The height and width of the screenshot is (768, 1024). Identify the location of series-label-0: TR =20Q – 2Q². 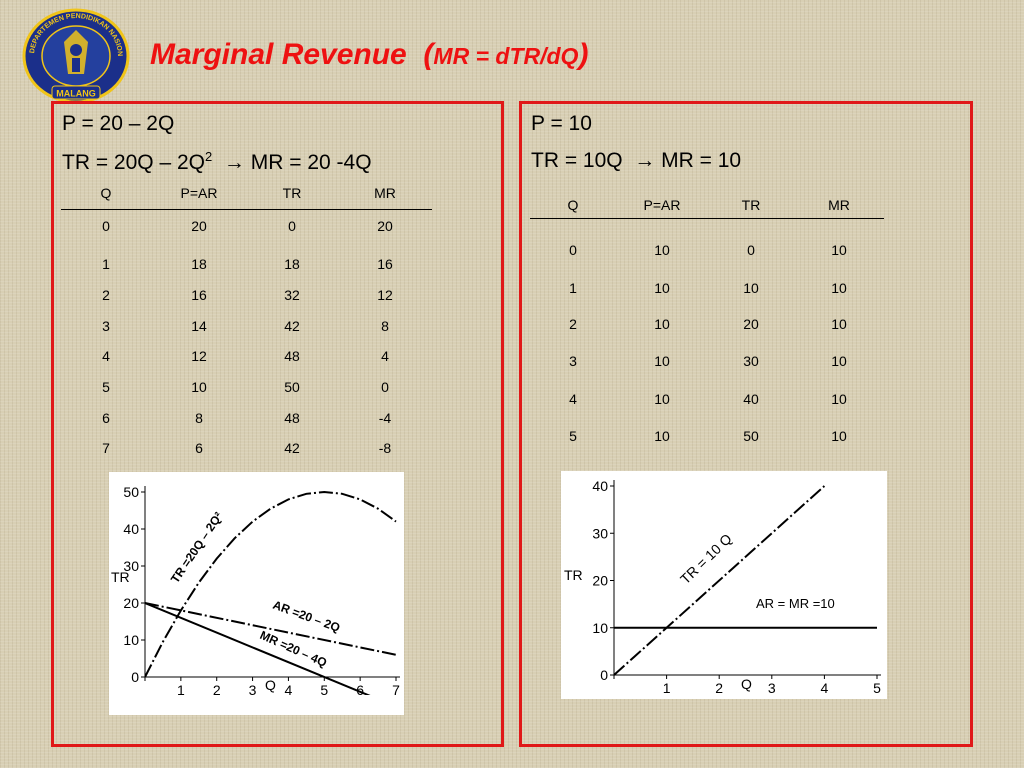
(197, 548).